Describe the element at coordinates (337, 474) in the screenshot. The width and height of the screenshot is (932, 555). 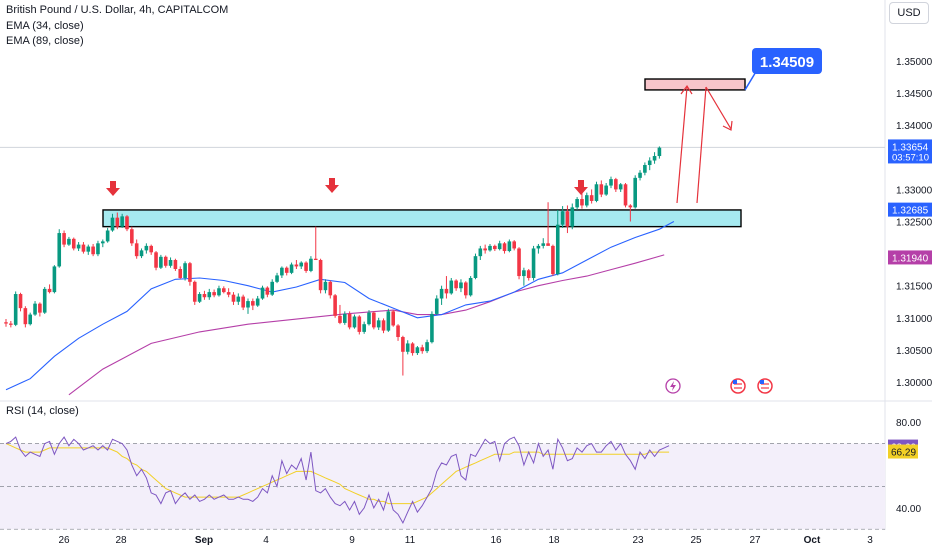
I see `rsi-ma-line` at that location.